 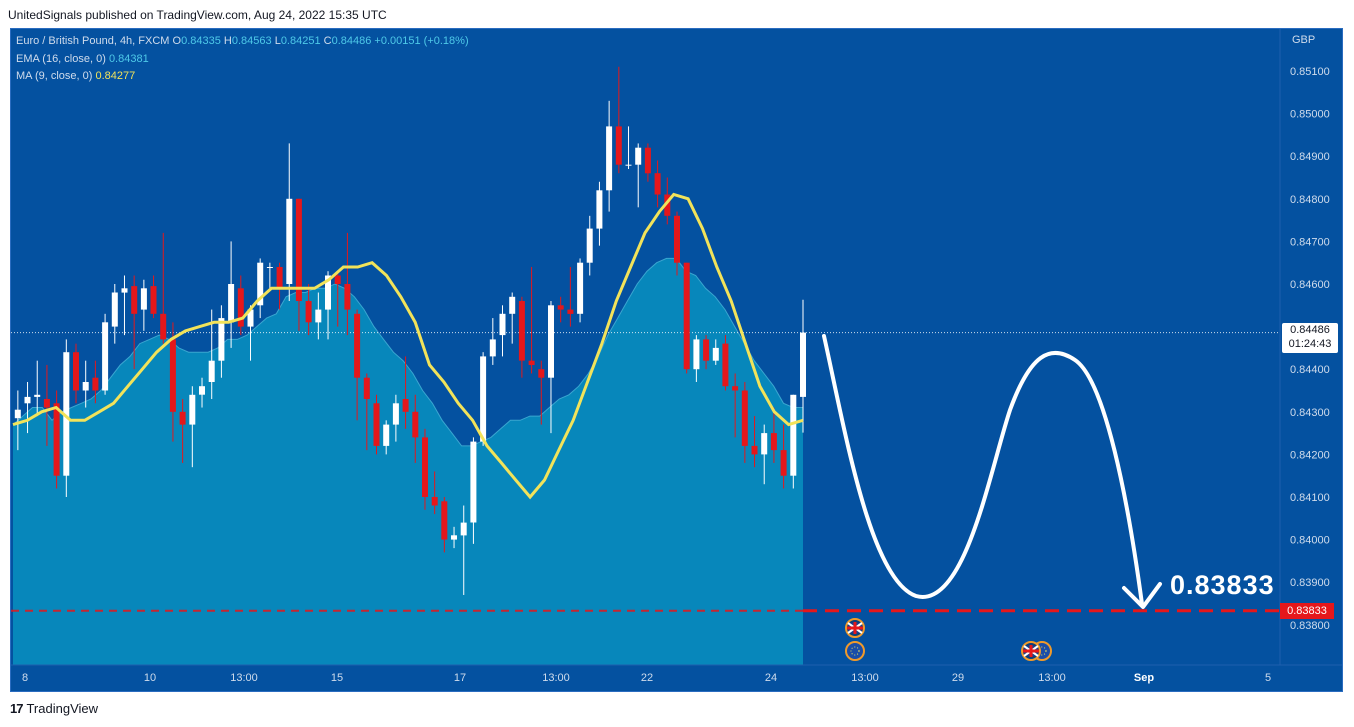 I want to click on legend-ema: EMA (16, close, 0) 0.84381, so click(x=82, y=59).